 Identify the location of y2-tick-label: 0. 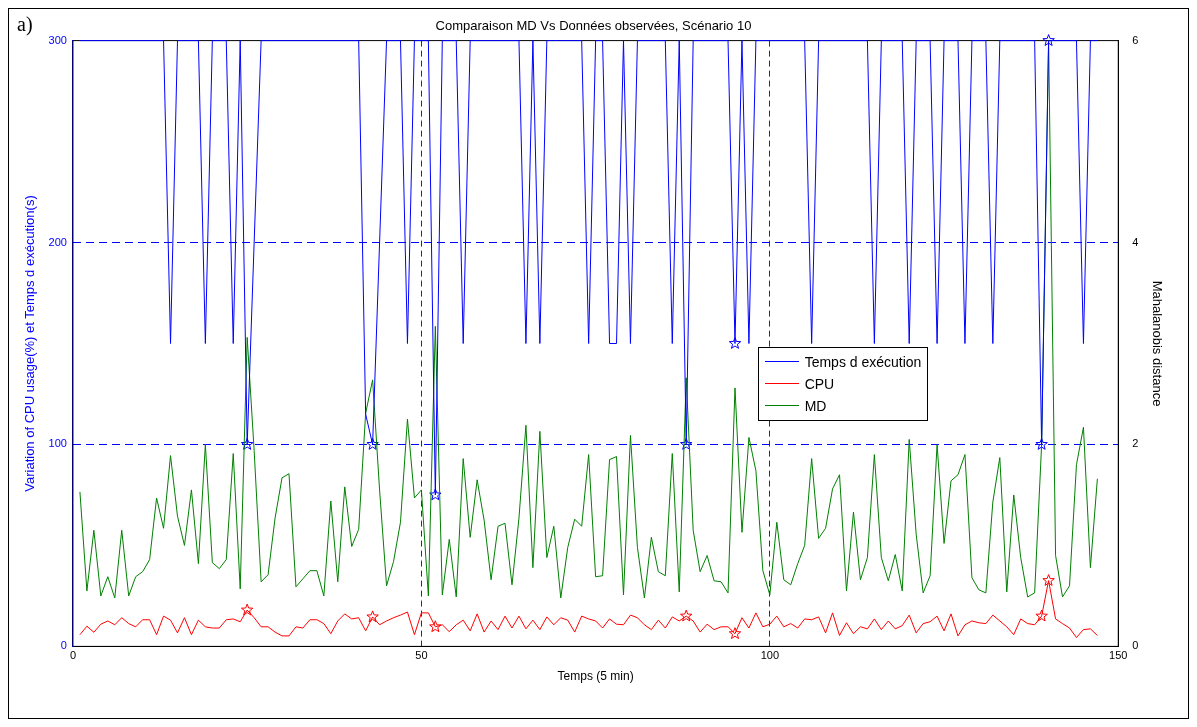
(1135, 645).